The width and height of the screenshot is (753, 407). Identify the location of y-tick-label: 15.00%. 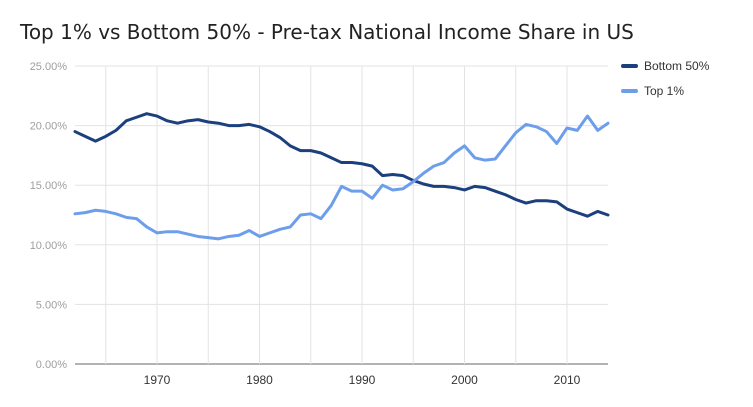
(49, 186).